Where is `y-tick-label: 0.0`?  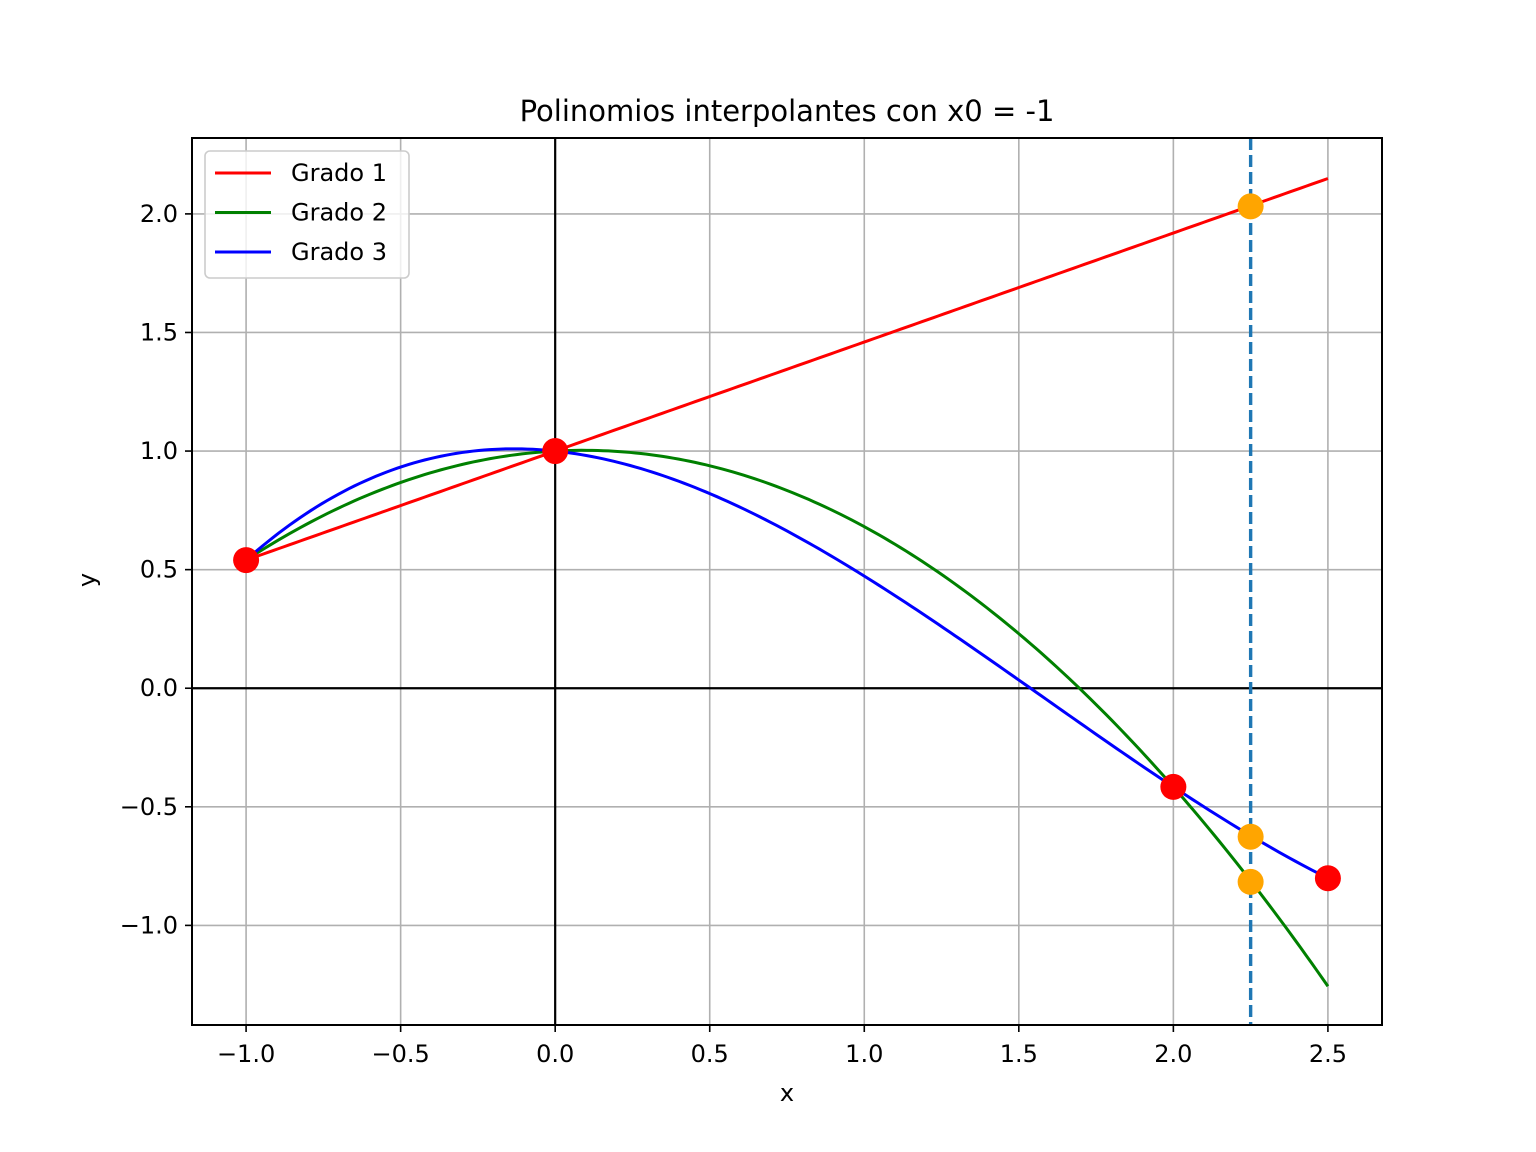
y-tick-label: 0.0 is located at coordinates (159, 688).